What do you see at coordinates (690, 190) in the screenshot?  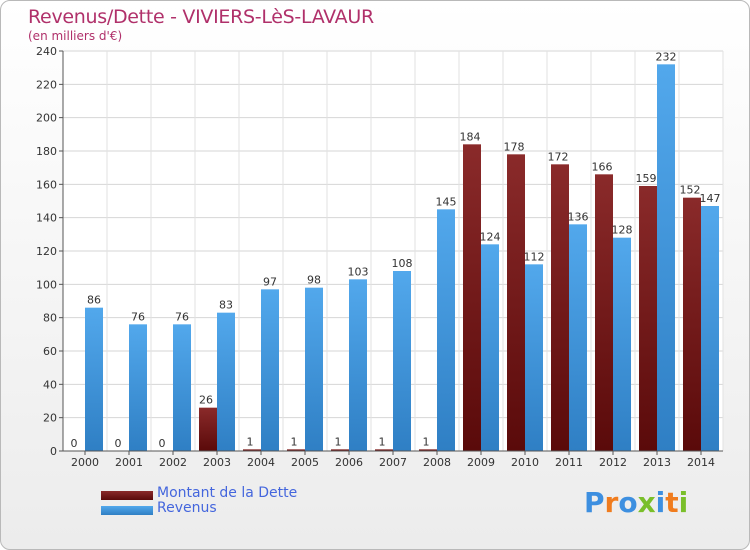 I see `data-label-debt: 152` at bounding box center [690, 190].